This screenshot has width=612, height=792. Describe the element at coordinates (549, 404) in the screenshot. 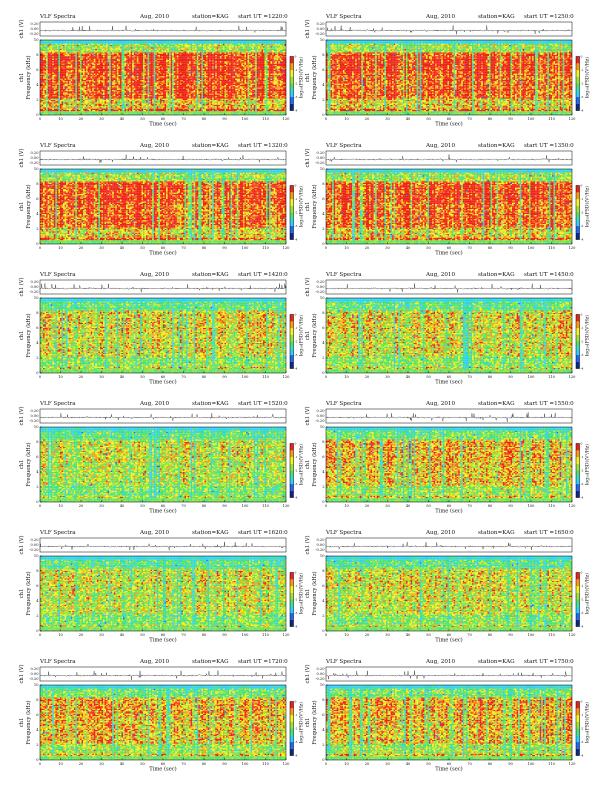

I see `panel-start-time: start UT =1550:0` at that location.